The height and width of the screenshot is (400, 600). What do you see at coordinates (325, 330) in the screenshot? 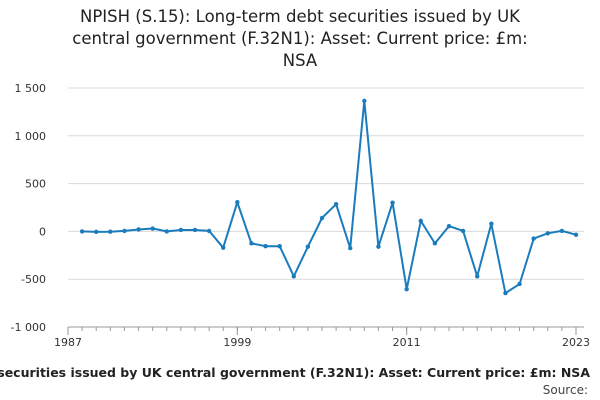
I see `axes` at bounding box center [325, 330].